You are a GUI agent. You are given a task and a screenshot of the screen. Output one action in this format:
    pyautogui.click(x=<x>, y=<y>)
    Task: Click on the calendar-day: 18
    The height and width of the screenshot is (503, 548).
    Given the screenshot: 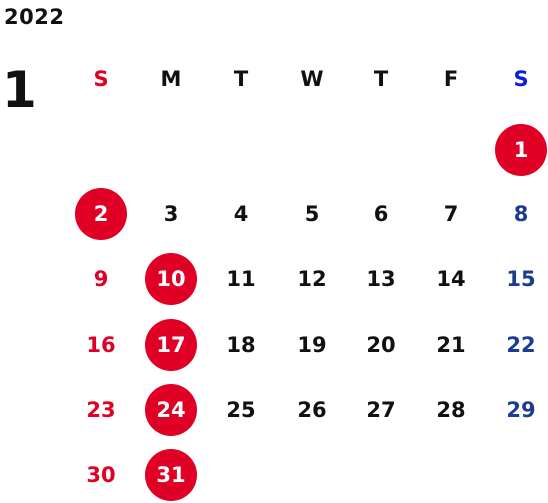 What is the action you would take?
    pyautogui.click(x=241, y=345)
    